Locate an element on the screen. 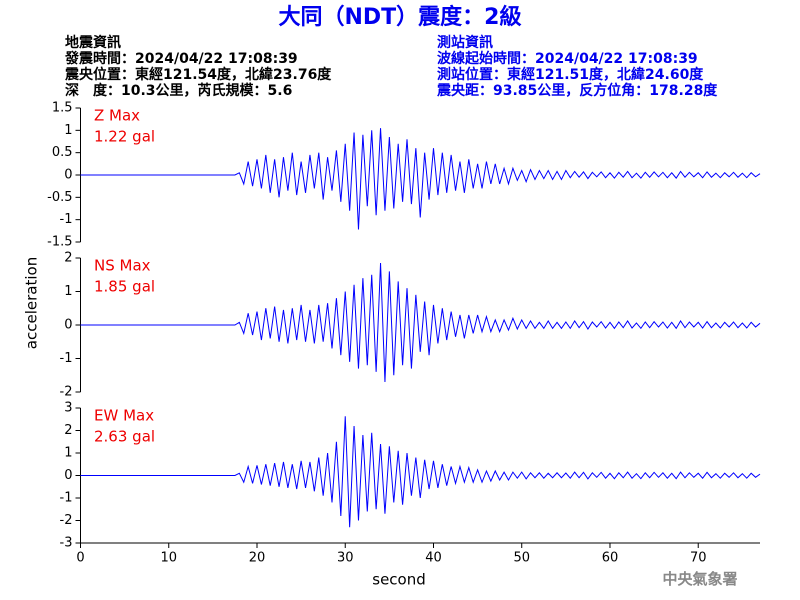  info-right: 波線起始時間：2024/04/22 17:08:39 is located at coordinates (567, 58).